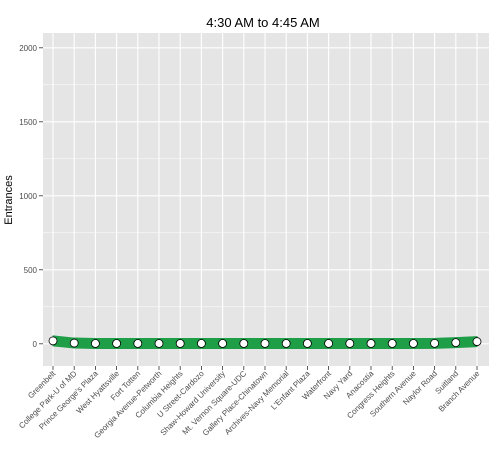  What do you see at coordinates (262, 22) in the screenshot?
I see `chart-title: 4:30 AM to 4:45 AM` at bounding box center [262, 22].